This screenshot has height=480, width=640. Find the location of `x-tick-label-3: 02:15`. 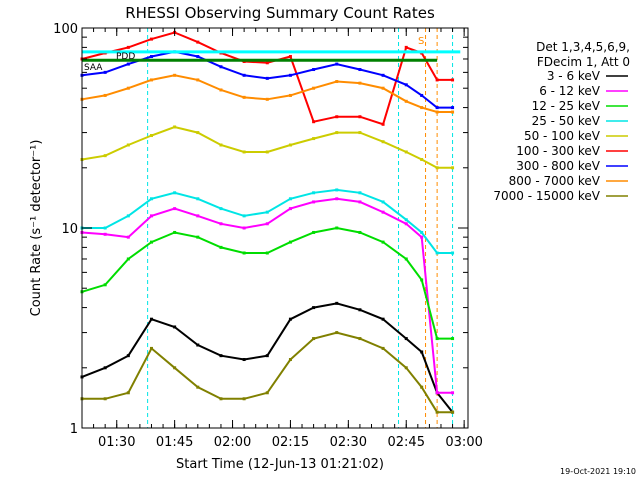

x-tick-label-3: 02:15 is located at coordinates (290, 442).